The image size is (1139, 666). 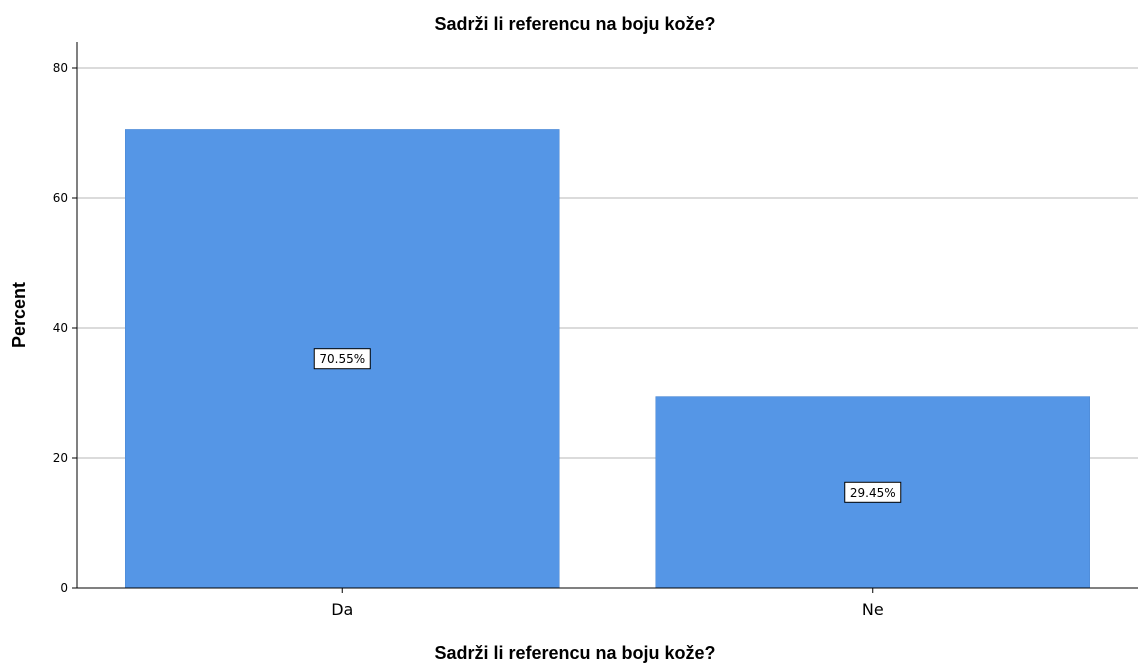 What do you see at coordinates (873, 609) in the screenshot?
I see `x-tick-label-ne: Ne` at bounding box center [873, 609].